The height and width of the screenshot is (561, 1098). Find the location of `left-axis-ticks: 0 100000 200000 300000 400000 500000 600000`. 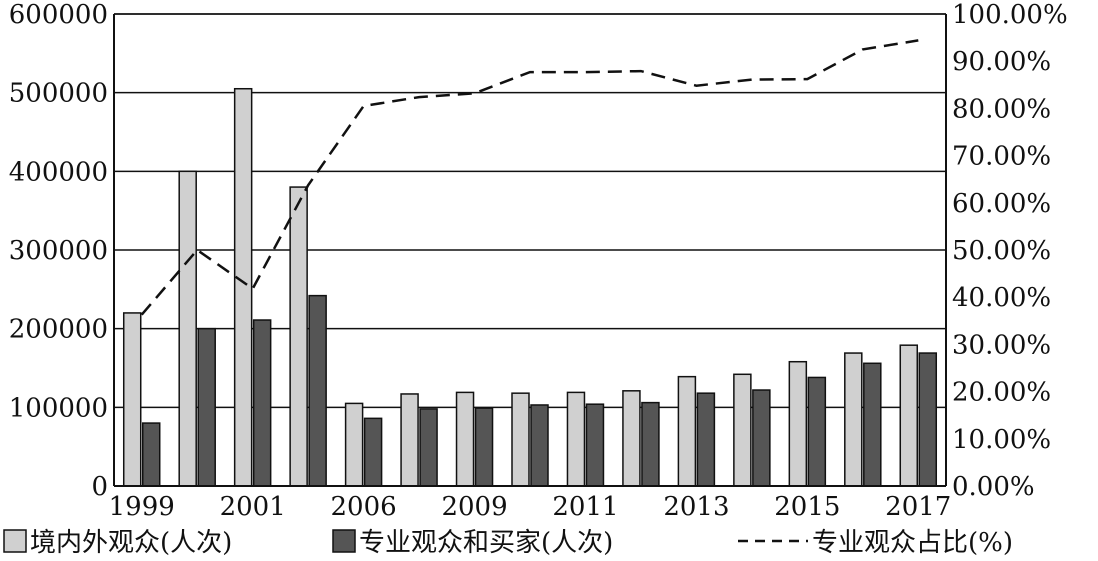

left-axis-ticks: 0 100000 200000 300000 400000 500000 600000 is located at coordinates (58, 251).